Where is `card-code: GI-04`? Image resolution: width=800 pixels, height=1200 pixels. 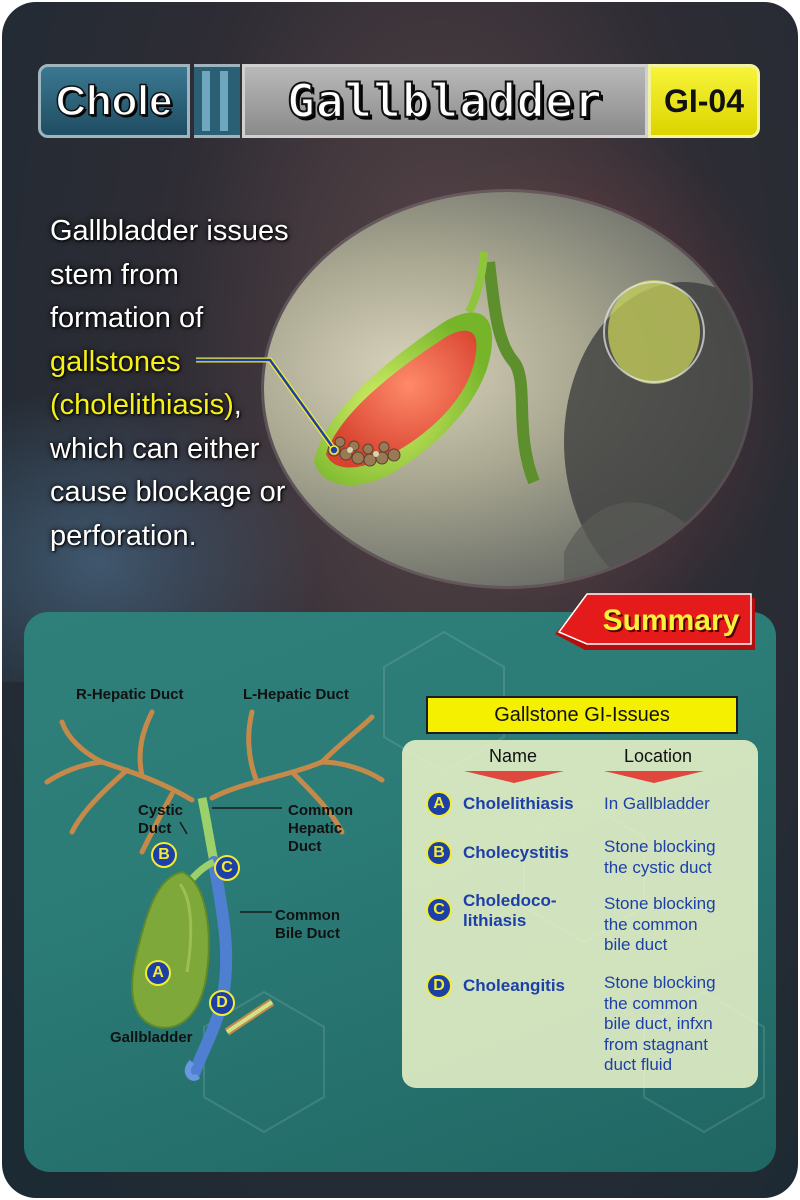 card-code: GI-04 is located at coordinates (704, 100).